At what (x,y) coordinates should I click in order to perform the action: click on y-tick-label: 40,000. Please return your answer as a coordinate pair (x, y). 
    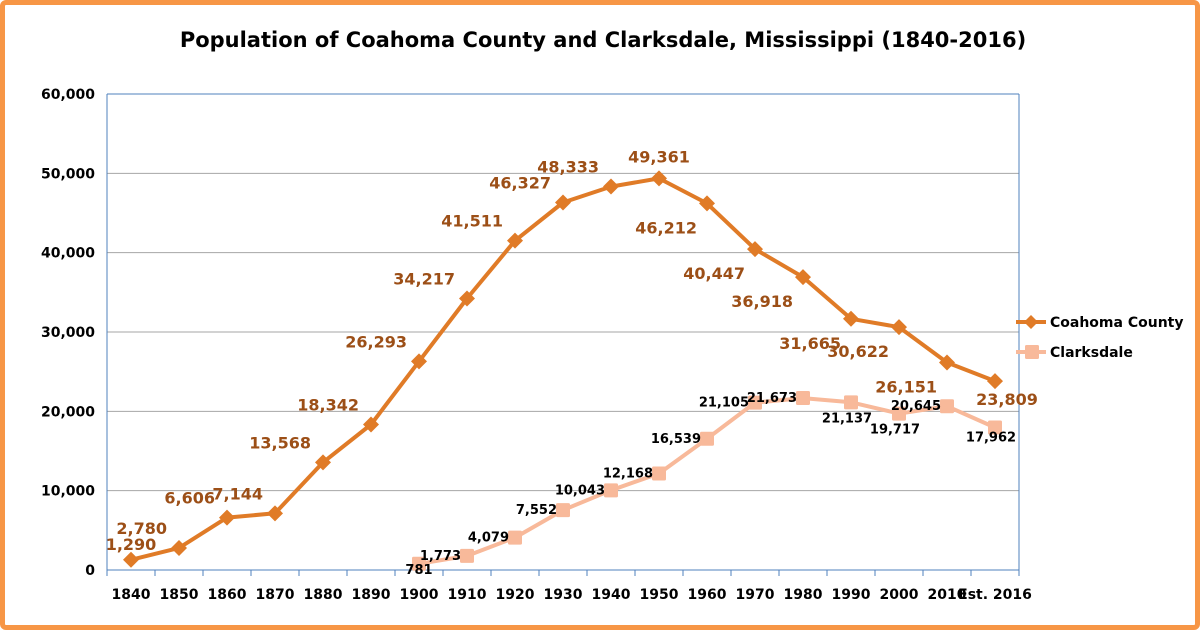
    Looking at the image, I should click on (68, 254).